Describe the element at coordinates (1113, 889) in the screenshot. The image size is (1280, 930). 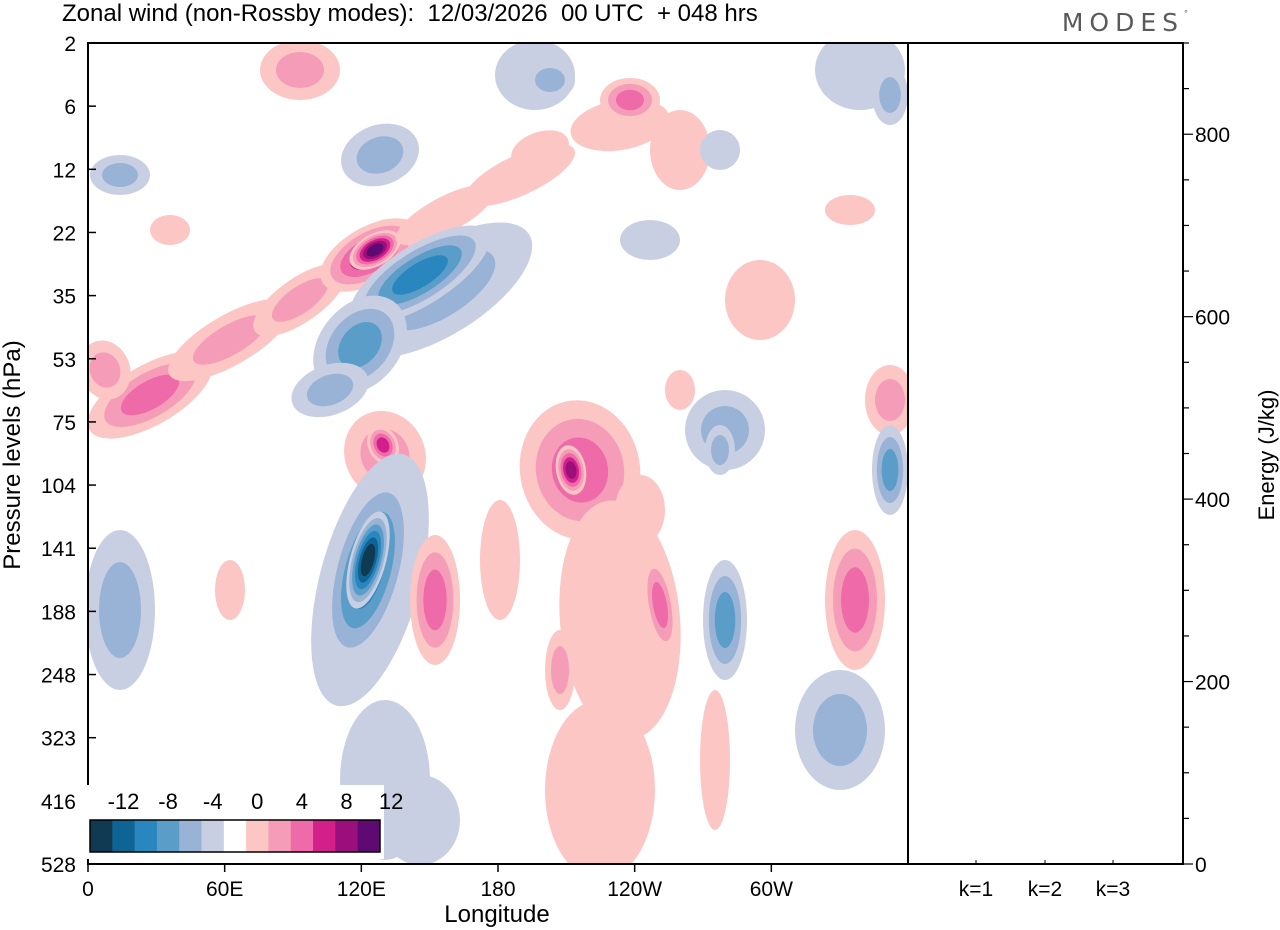
I see `energy-category-label: k=3` at that location.